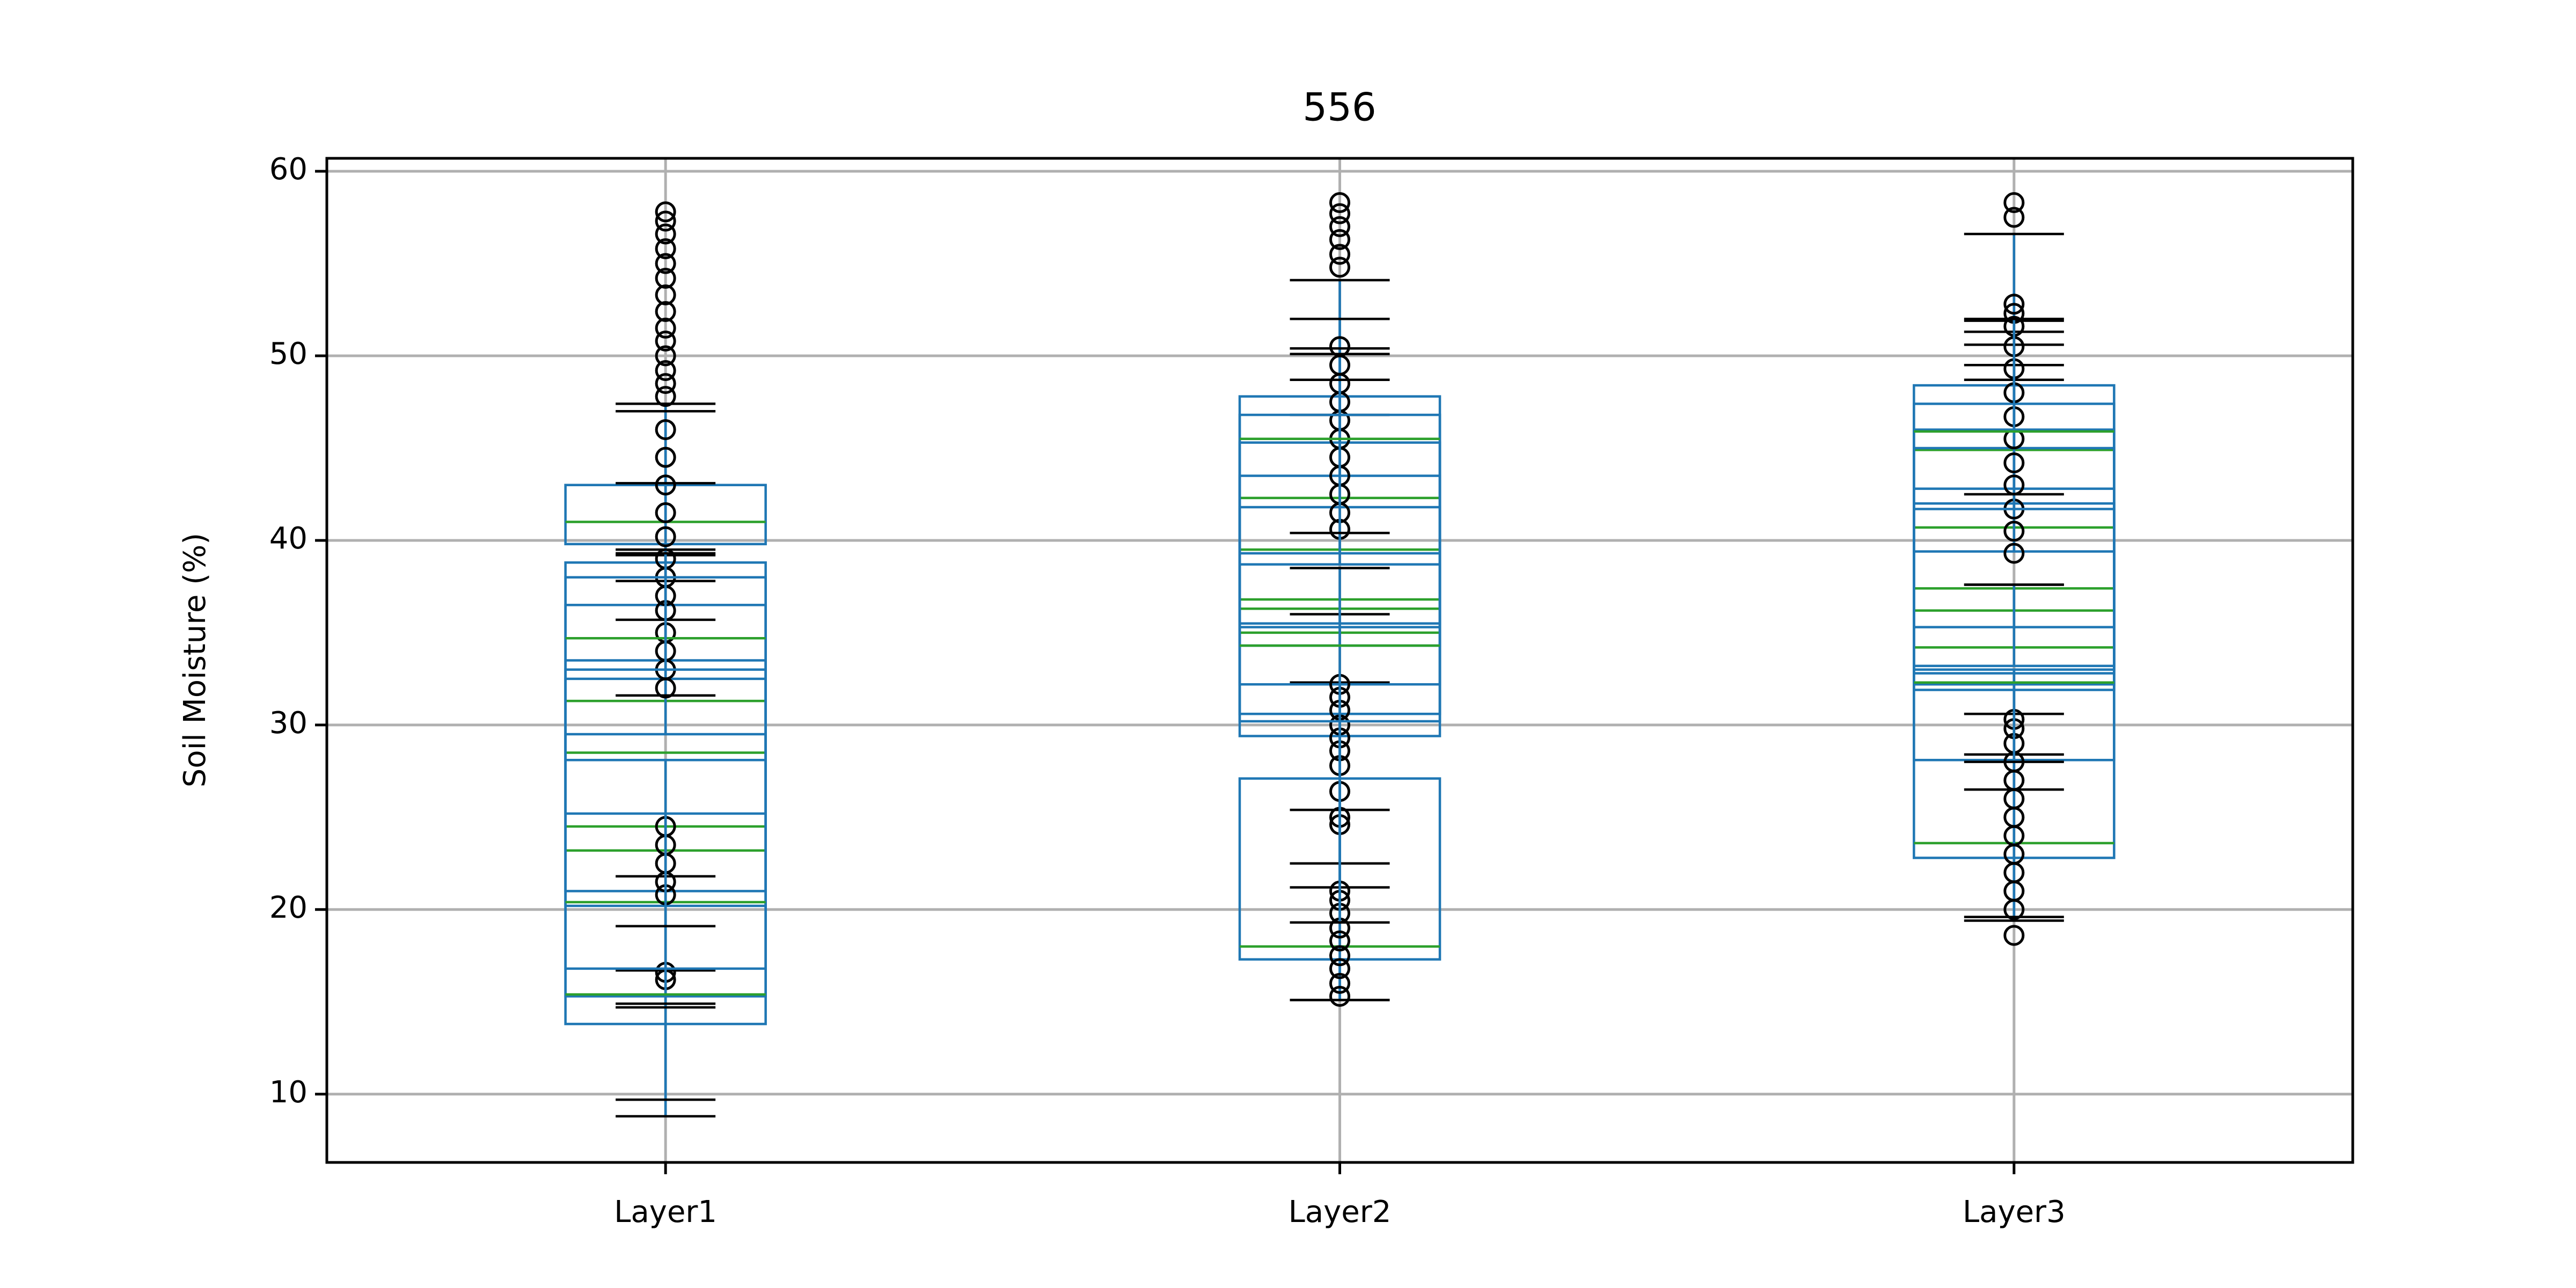 Image resolution: width=2576 pixels, height=1288 pixels. What do you see at coordinates (1339, 107) in the screenshot?
I see `chart-title: 556` at bounding box center [1339, 107].